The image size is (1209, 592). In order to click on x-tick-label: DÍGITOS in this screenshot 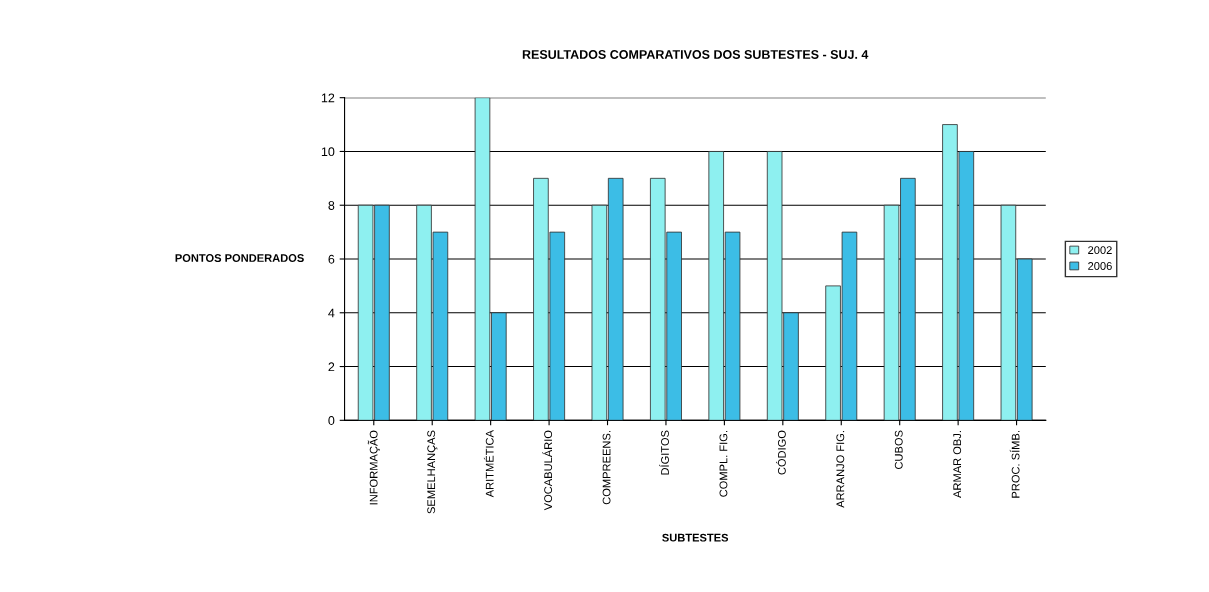, I will do `click(664, 452)`.